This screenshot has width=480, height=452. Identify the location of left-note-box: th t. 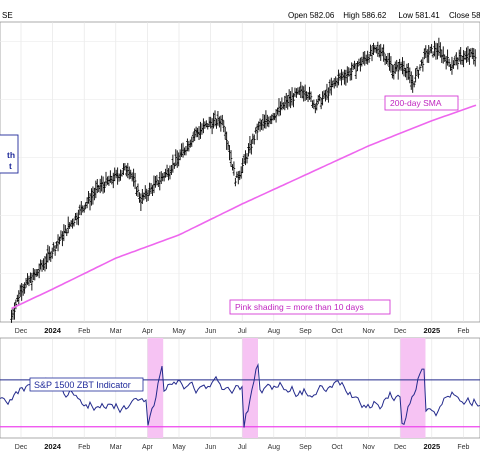
(9, 154).